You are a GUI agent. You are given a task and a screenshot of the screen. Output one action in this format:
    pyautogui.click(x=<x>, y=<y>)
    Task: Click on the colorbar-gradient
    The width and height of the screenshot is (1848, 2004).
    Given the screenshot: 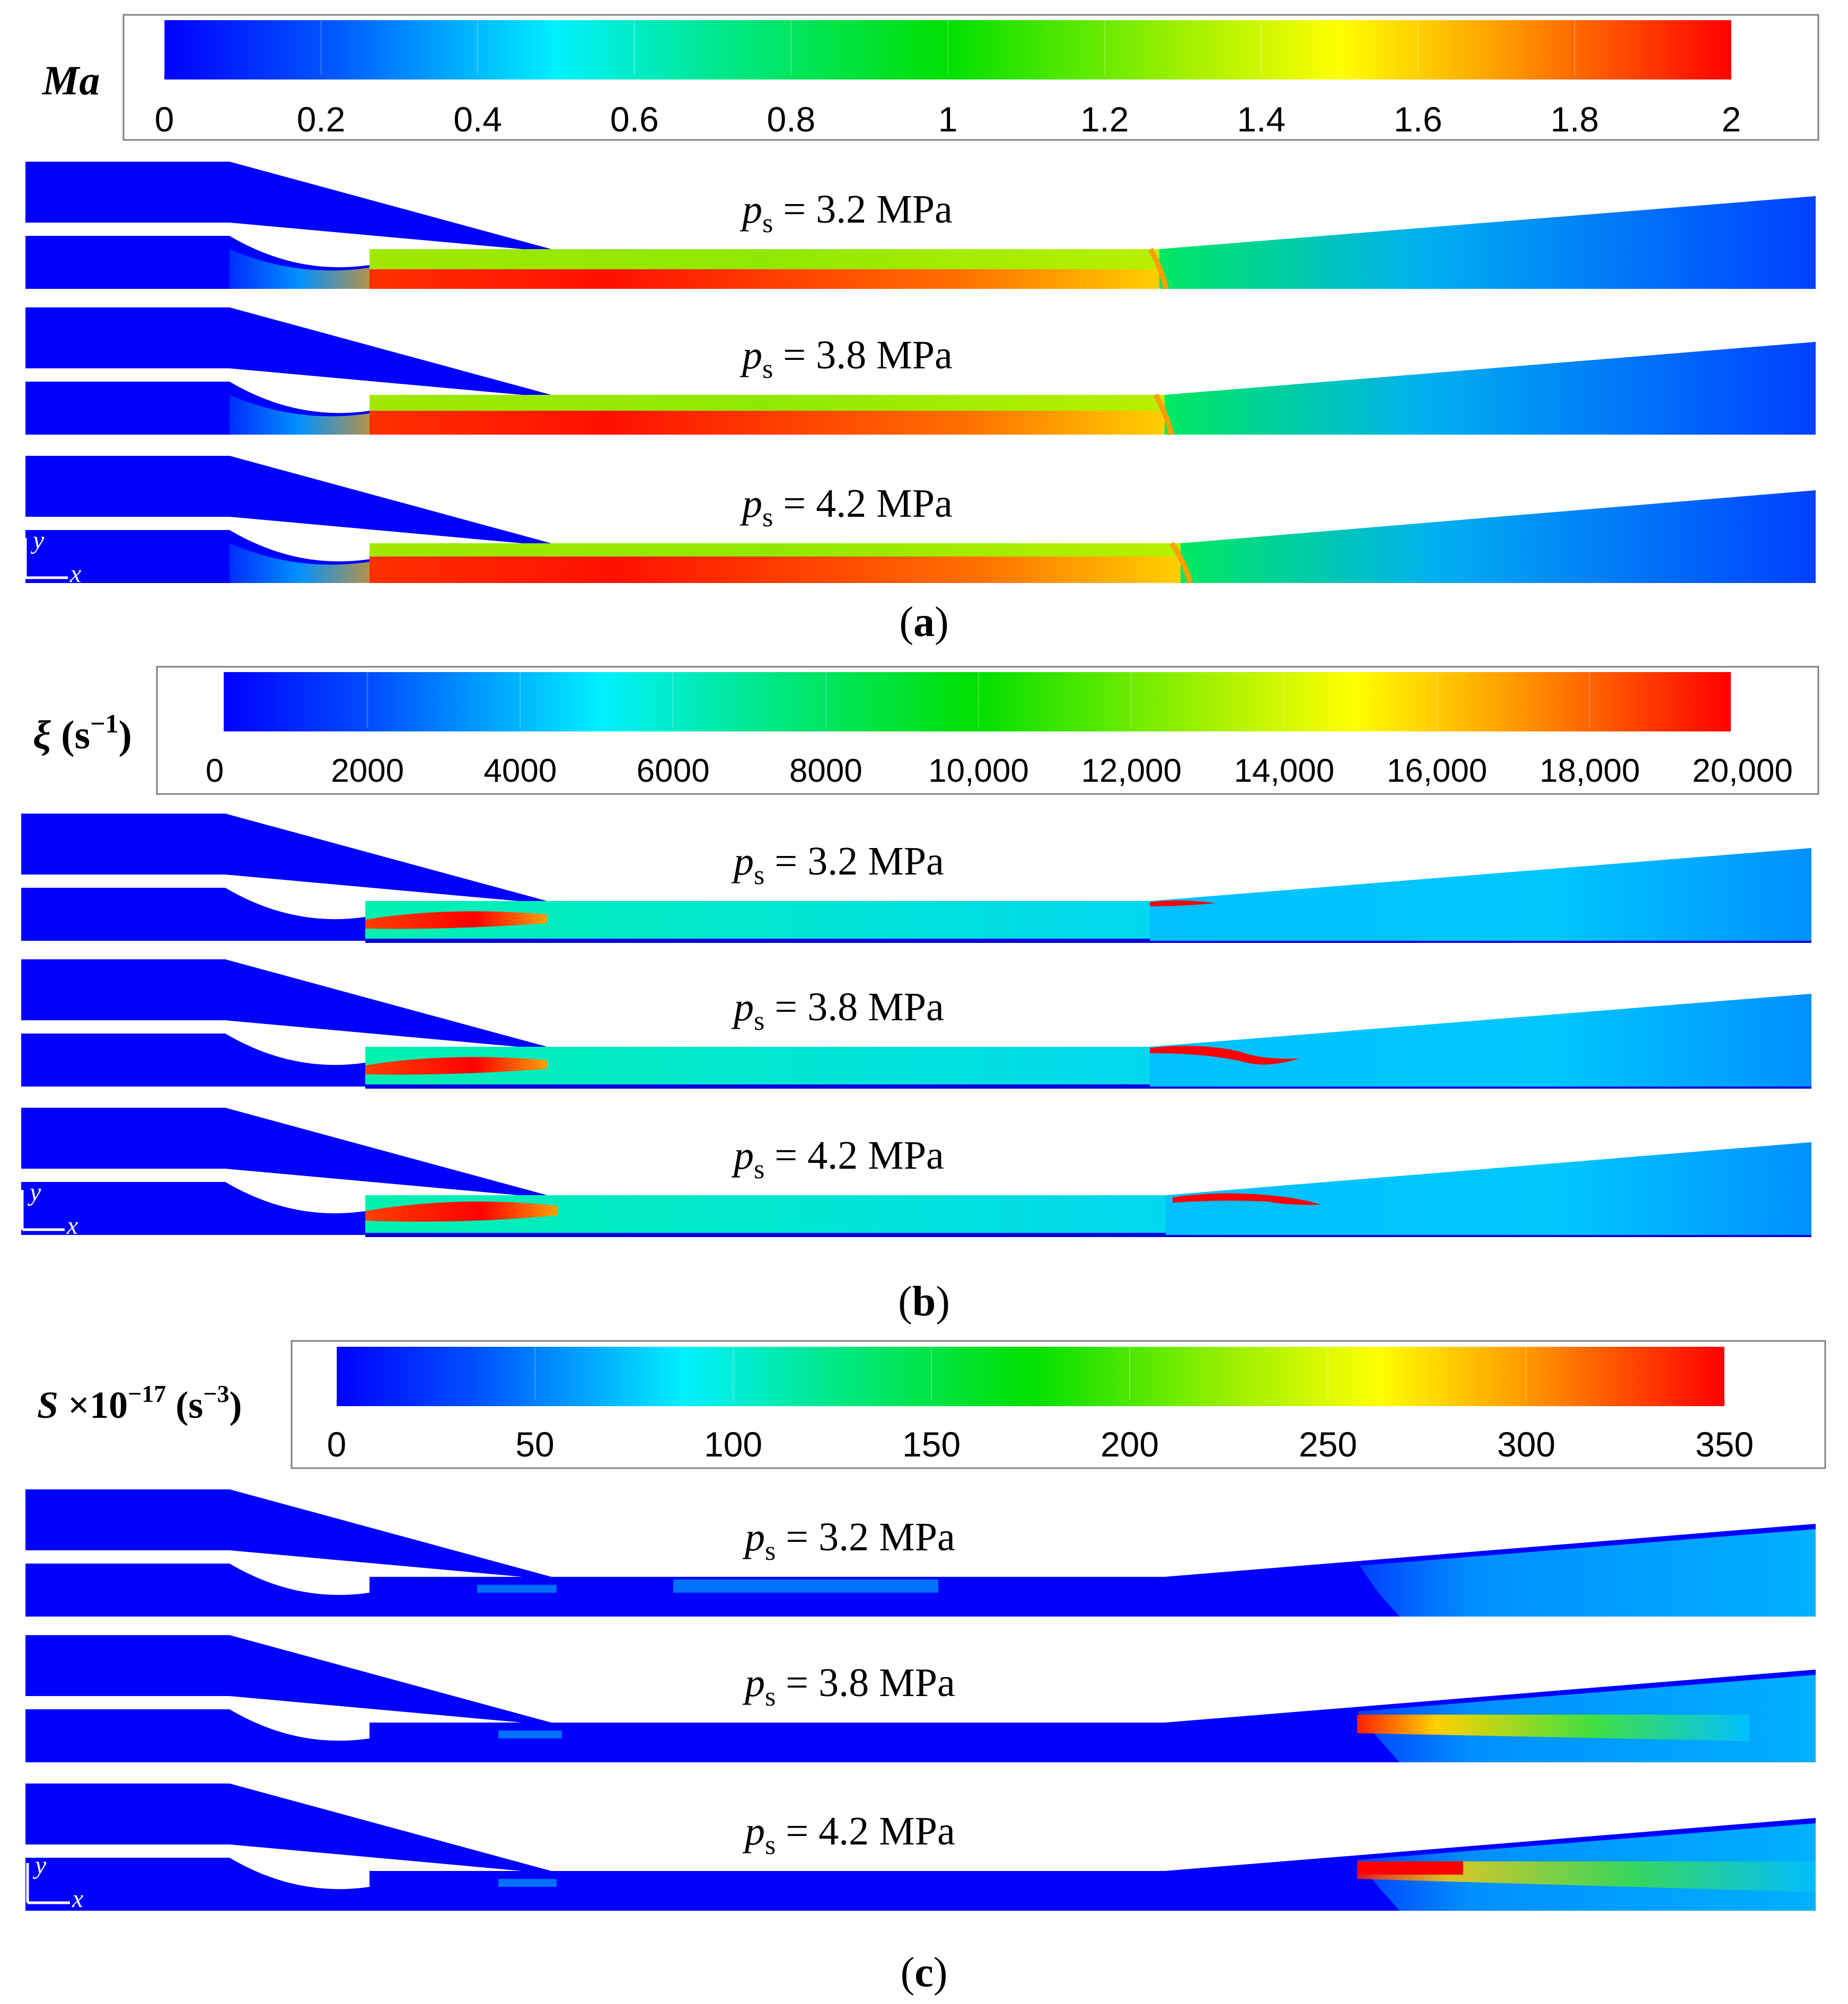 What is the action you would take?
    pyautogui.click(x=1031, y=1376)
    